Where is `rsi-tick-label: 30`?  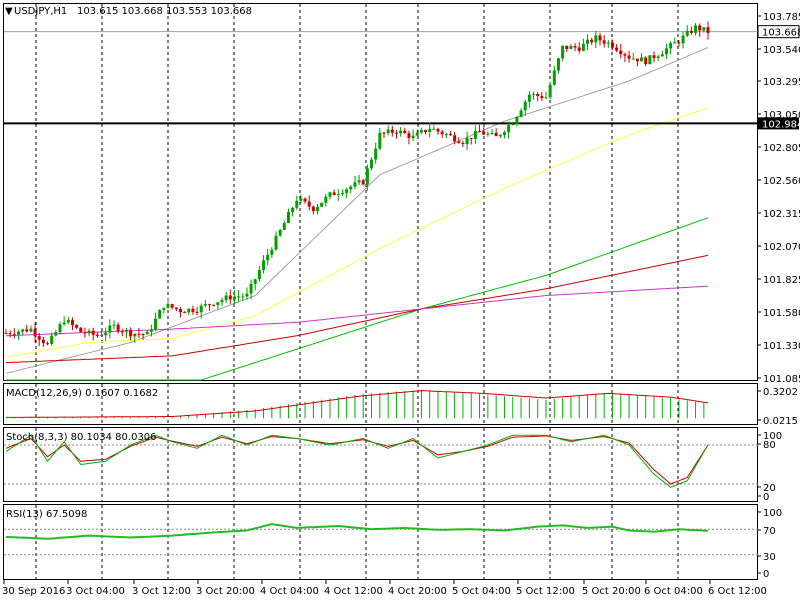
rsi-tick-label: 30 is located at coordinates (769, 557).